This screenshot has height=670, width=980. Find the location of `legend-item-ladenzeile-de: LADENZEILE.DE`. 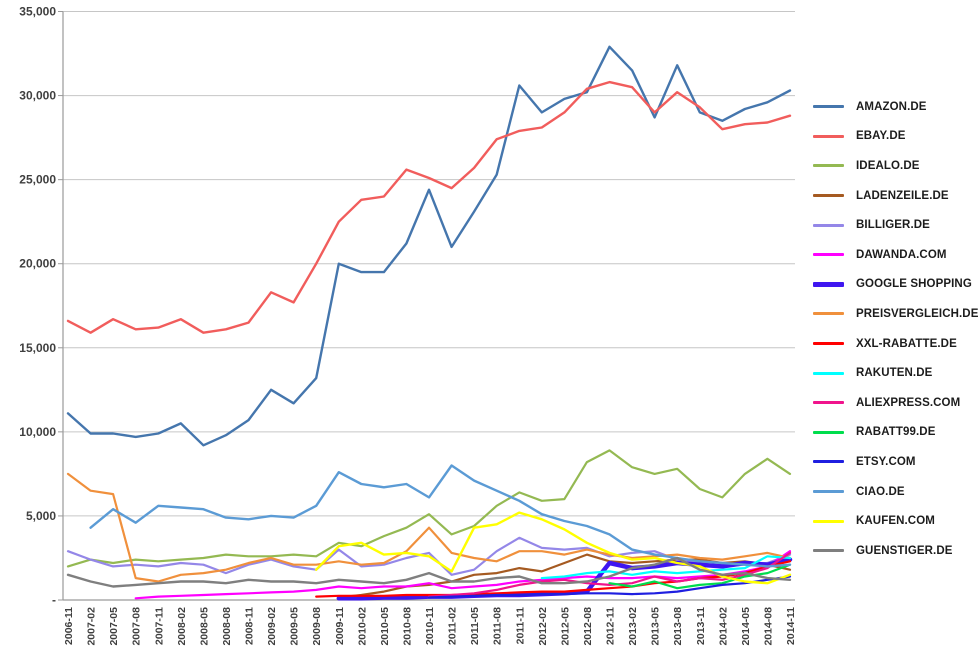

legend-item-ladenzeile-de: LADENZEILE.DE is located at coordinates (896, 196).